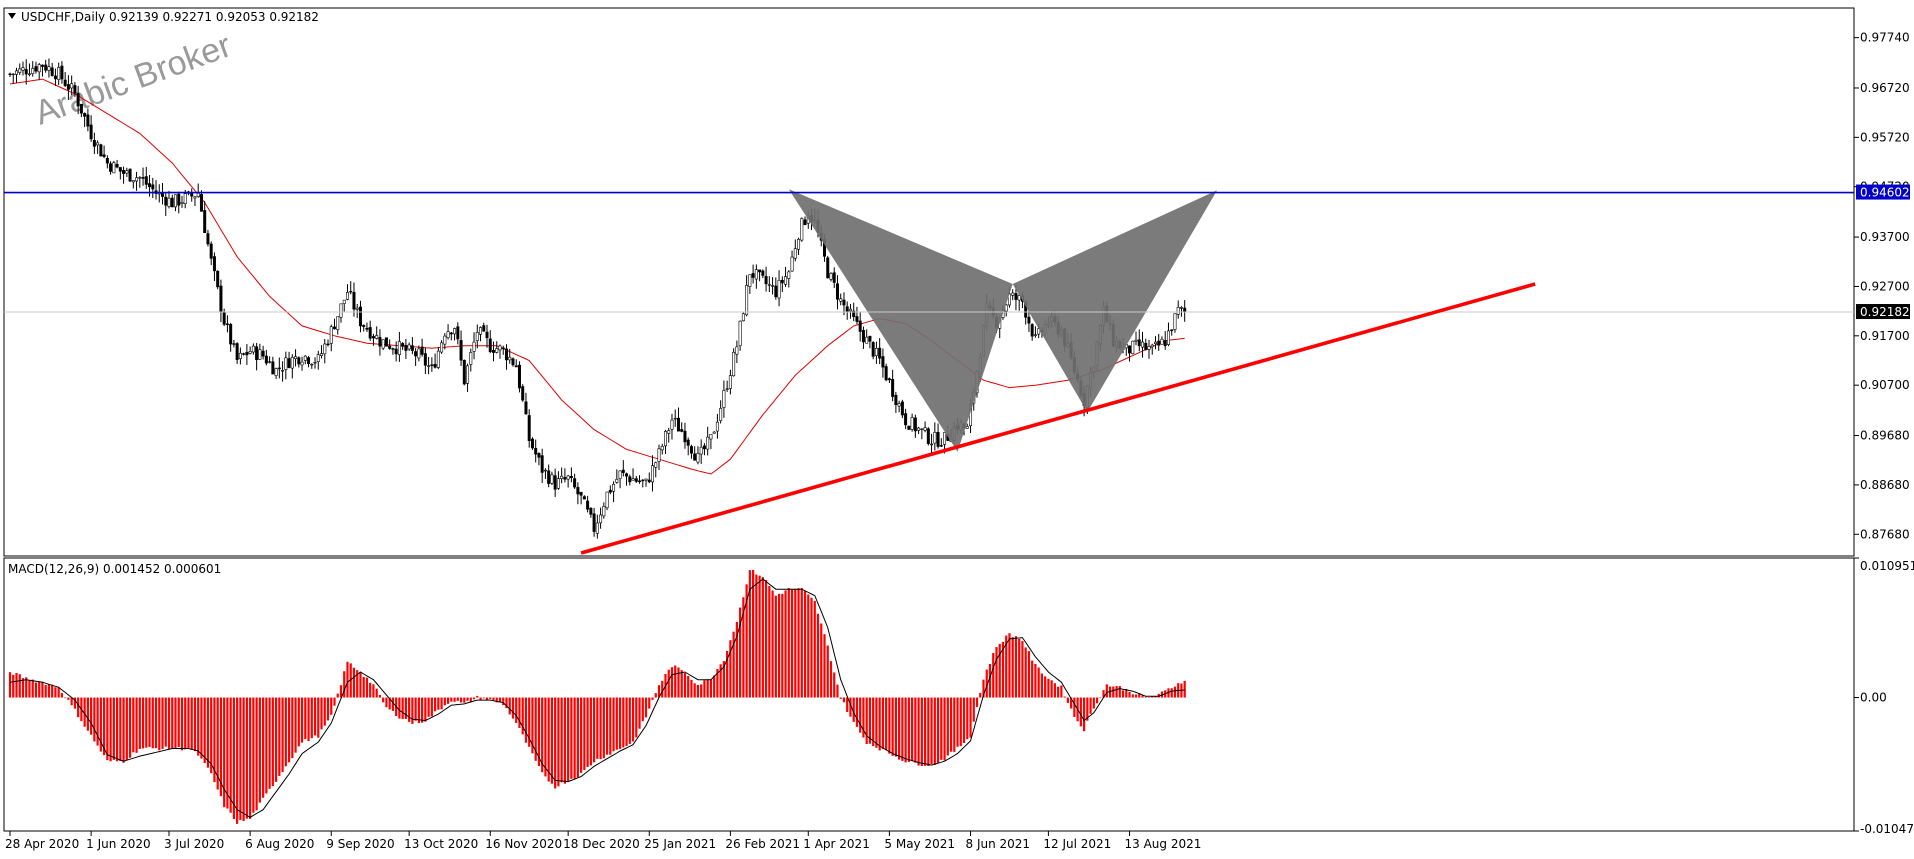 This screenshot has height=859, width=1914. Describe the element at coordinates (900, 320) in the screenshot. I see `pattern-triangle-xab` at that location.